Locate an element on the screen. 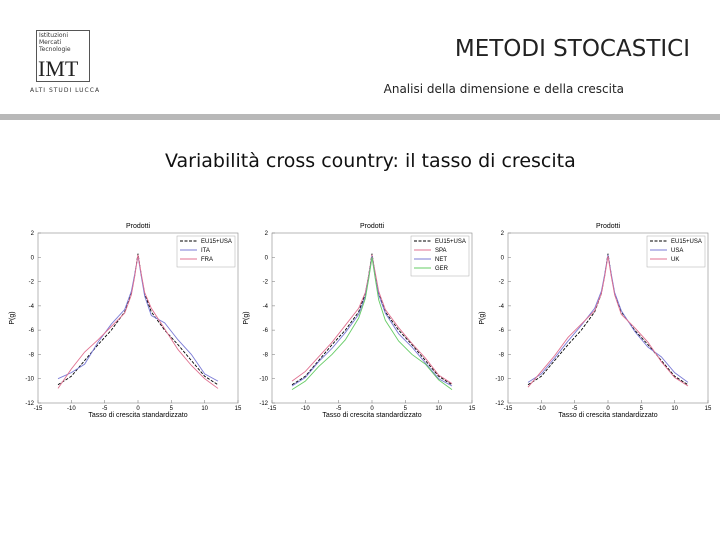 The image size is (720, 540). legend-label: NET is located at coordinates (441, 260).